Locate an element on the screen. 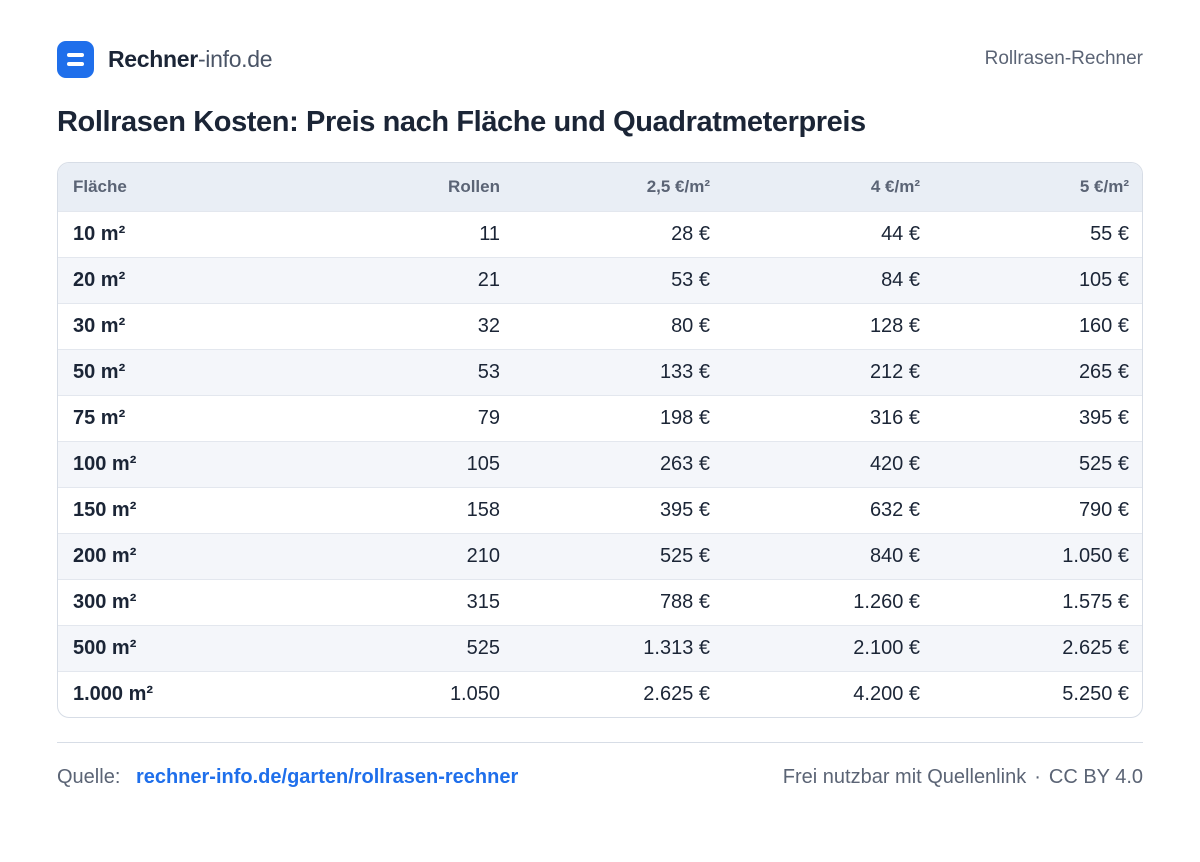 The image size is (1200, 862). table-cell: 263 € is located at coordinates (684, 463).